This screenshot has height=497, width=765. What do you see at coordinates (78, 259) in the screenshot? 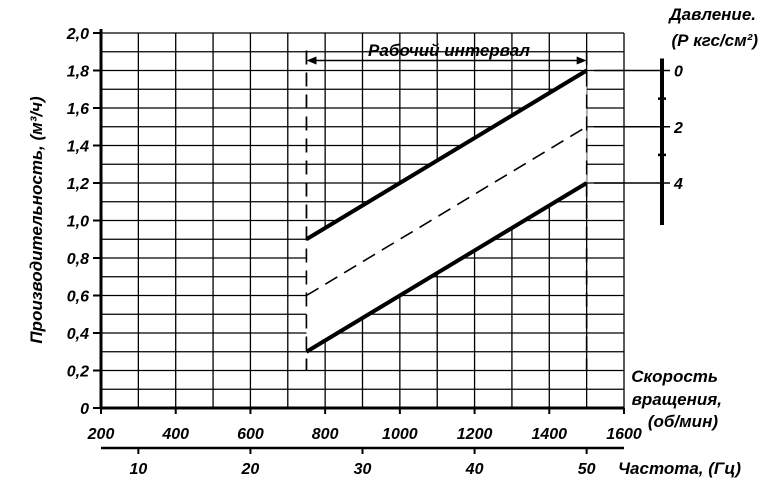
I see `y-tick-label: 0,8` at bounding box center [78, 259].